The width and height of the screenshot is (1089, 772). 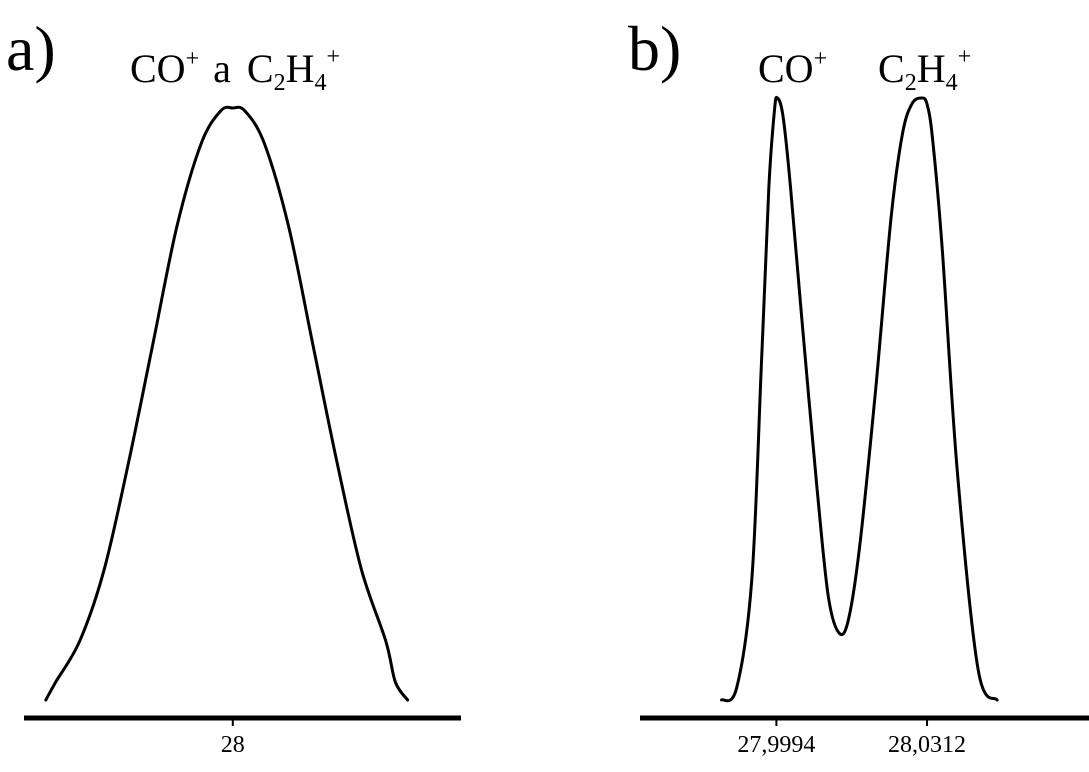 I want to click on c2h4-c-count: 2, so click(x=280, y=83).